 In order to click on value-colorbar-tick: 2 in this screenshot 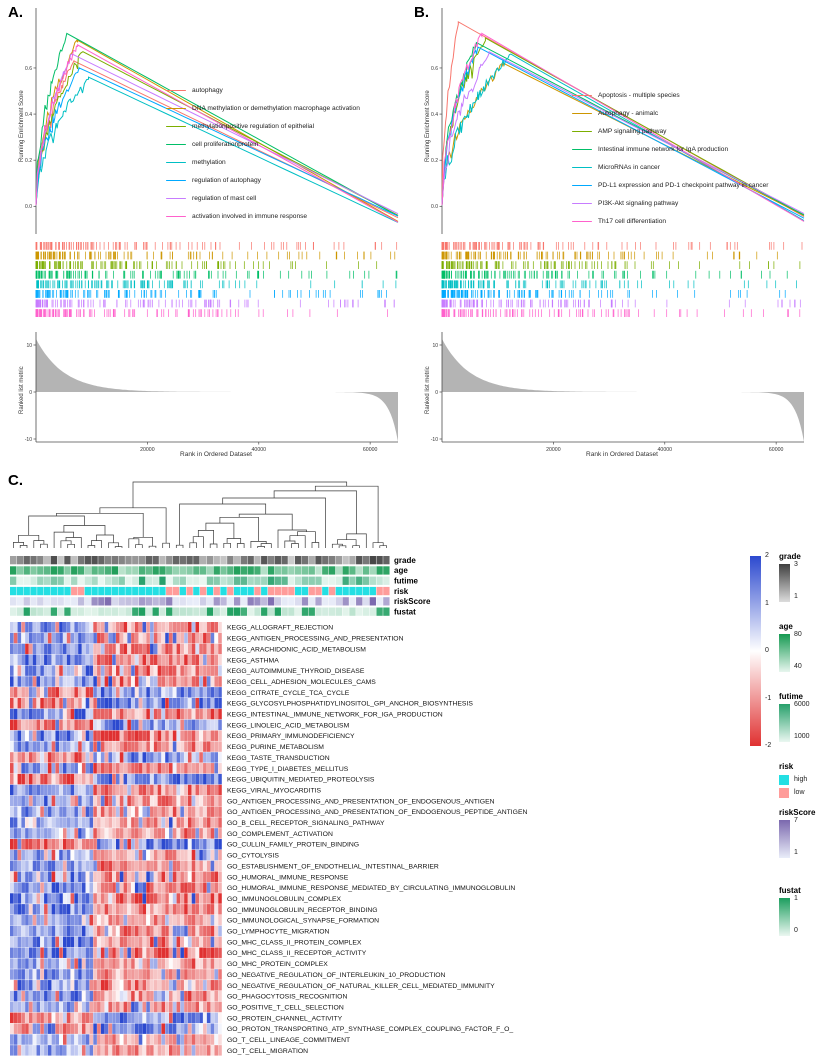, I will do `click(767, 555)`.